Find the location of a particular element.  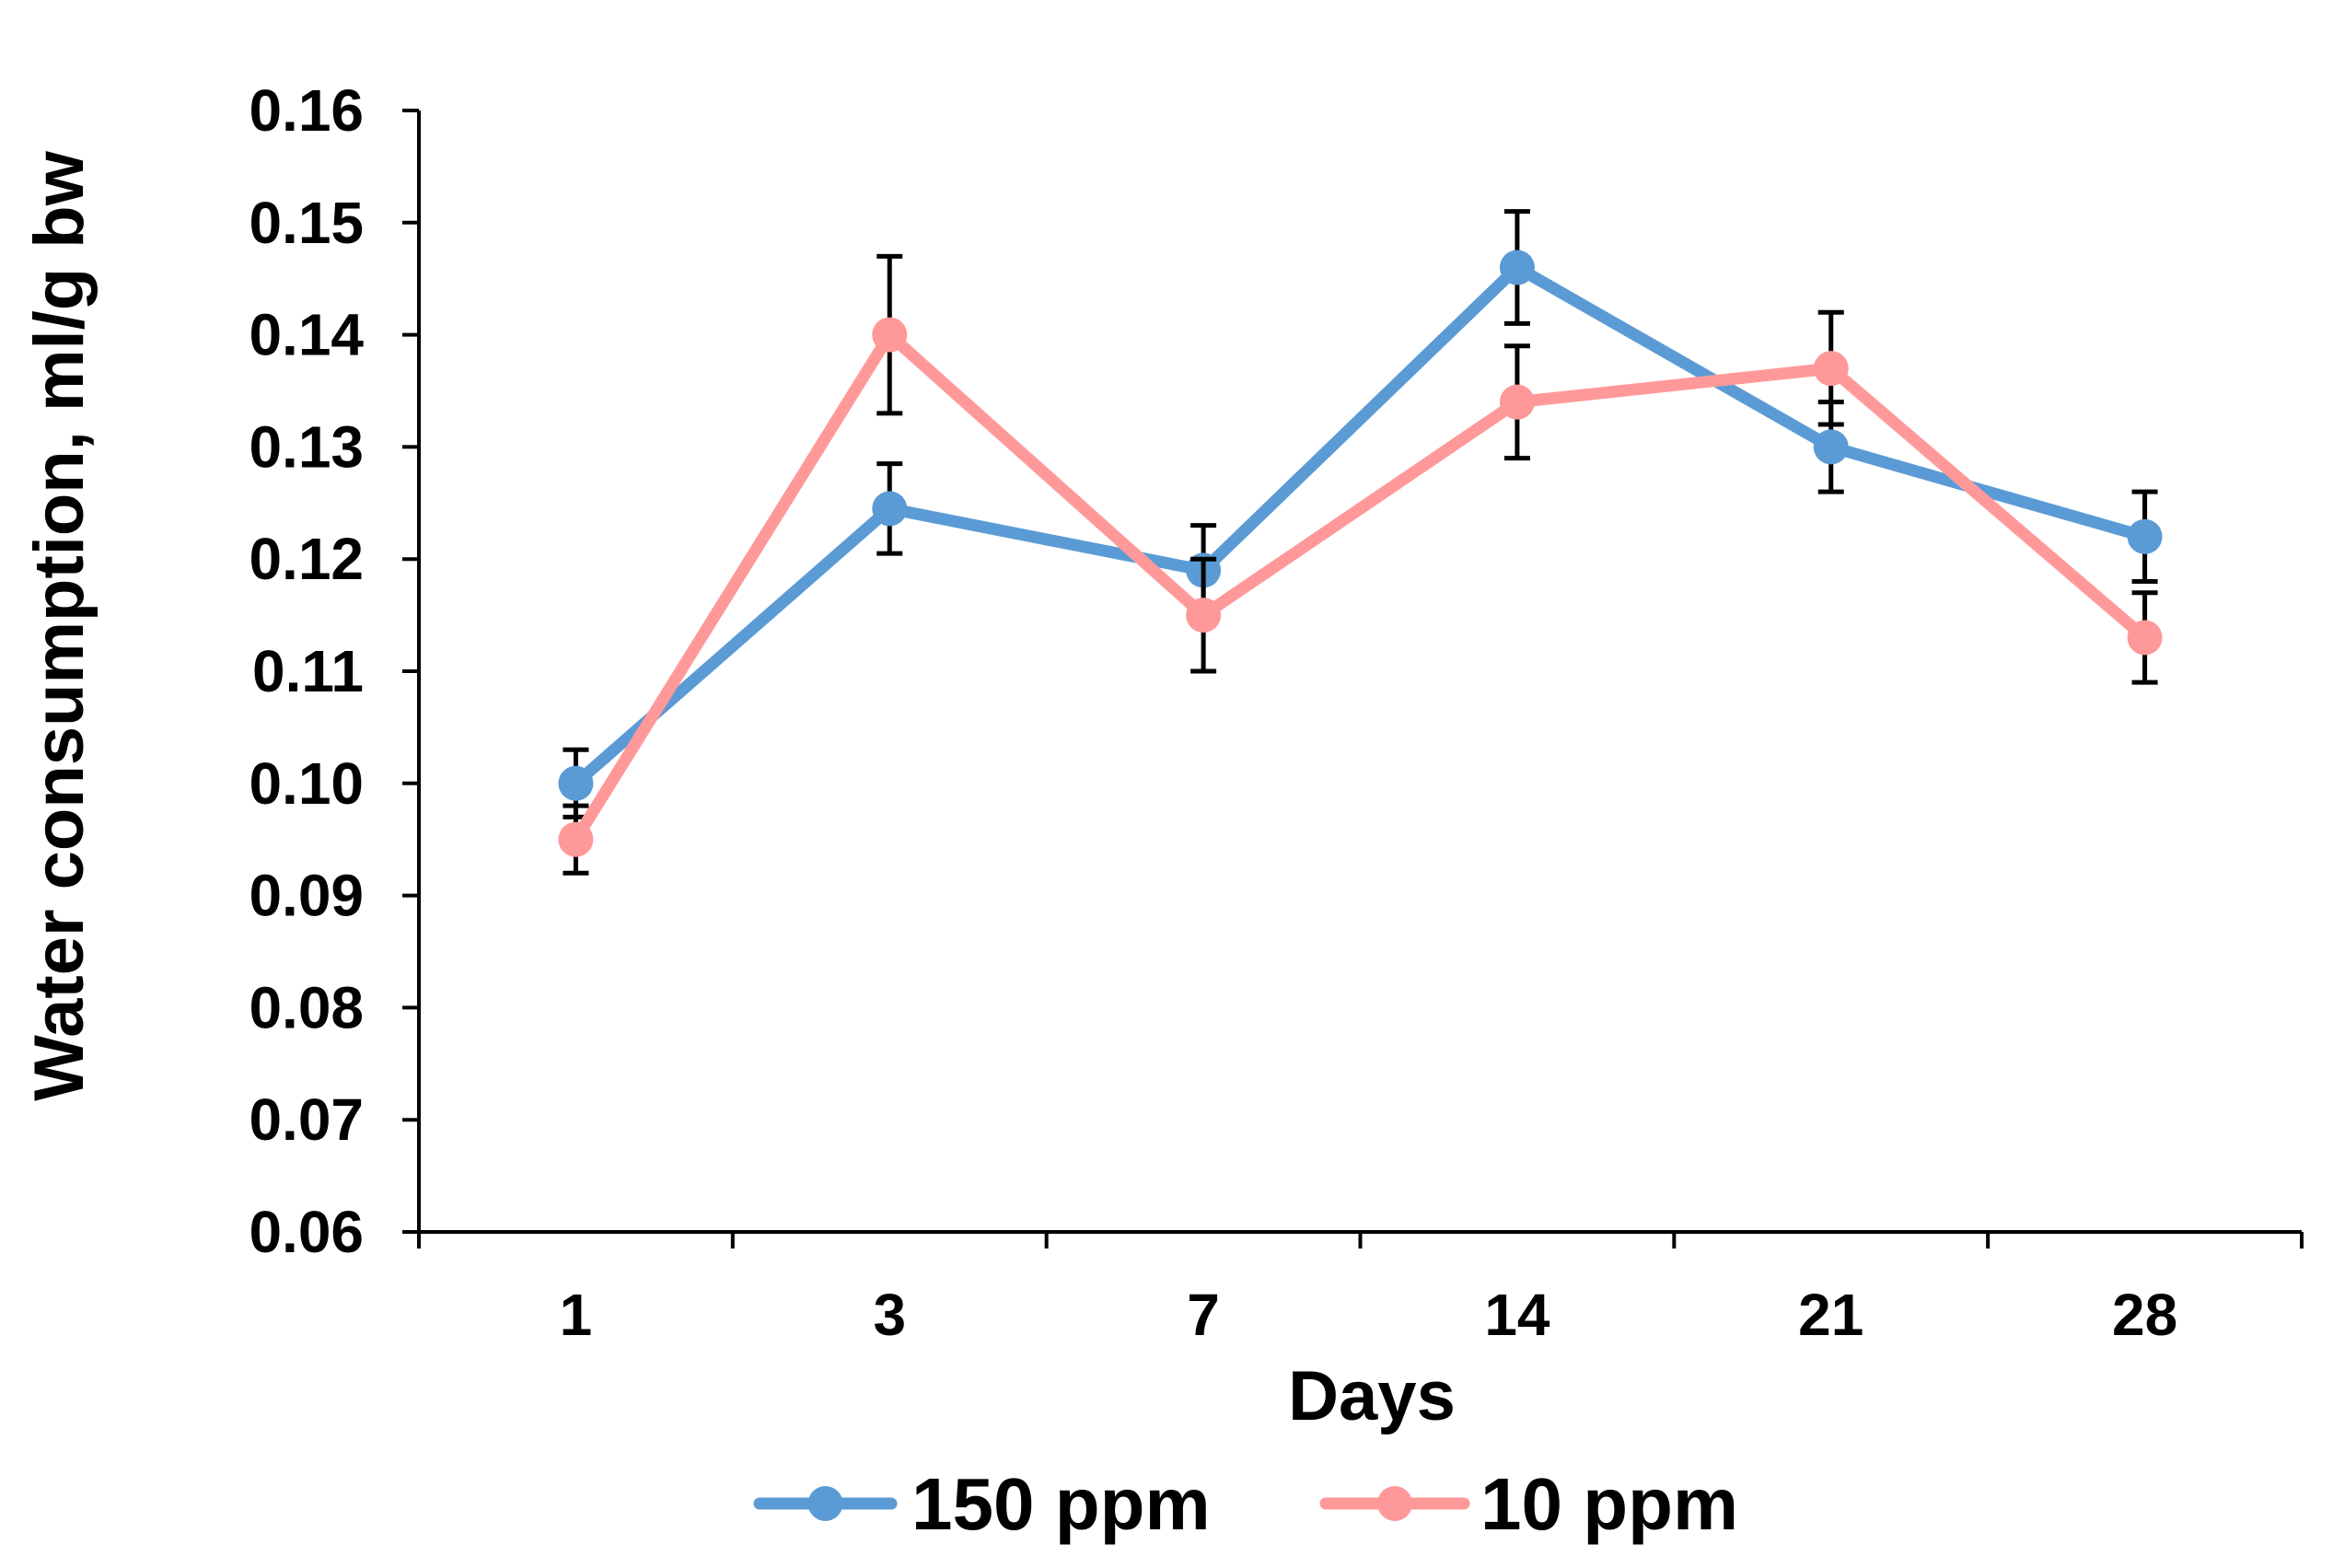

y-tick-label: 0.12 is located at coordinates (306, 559).